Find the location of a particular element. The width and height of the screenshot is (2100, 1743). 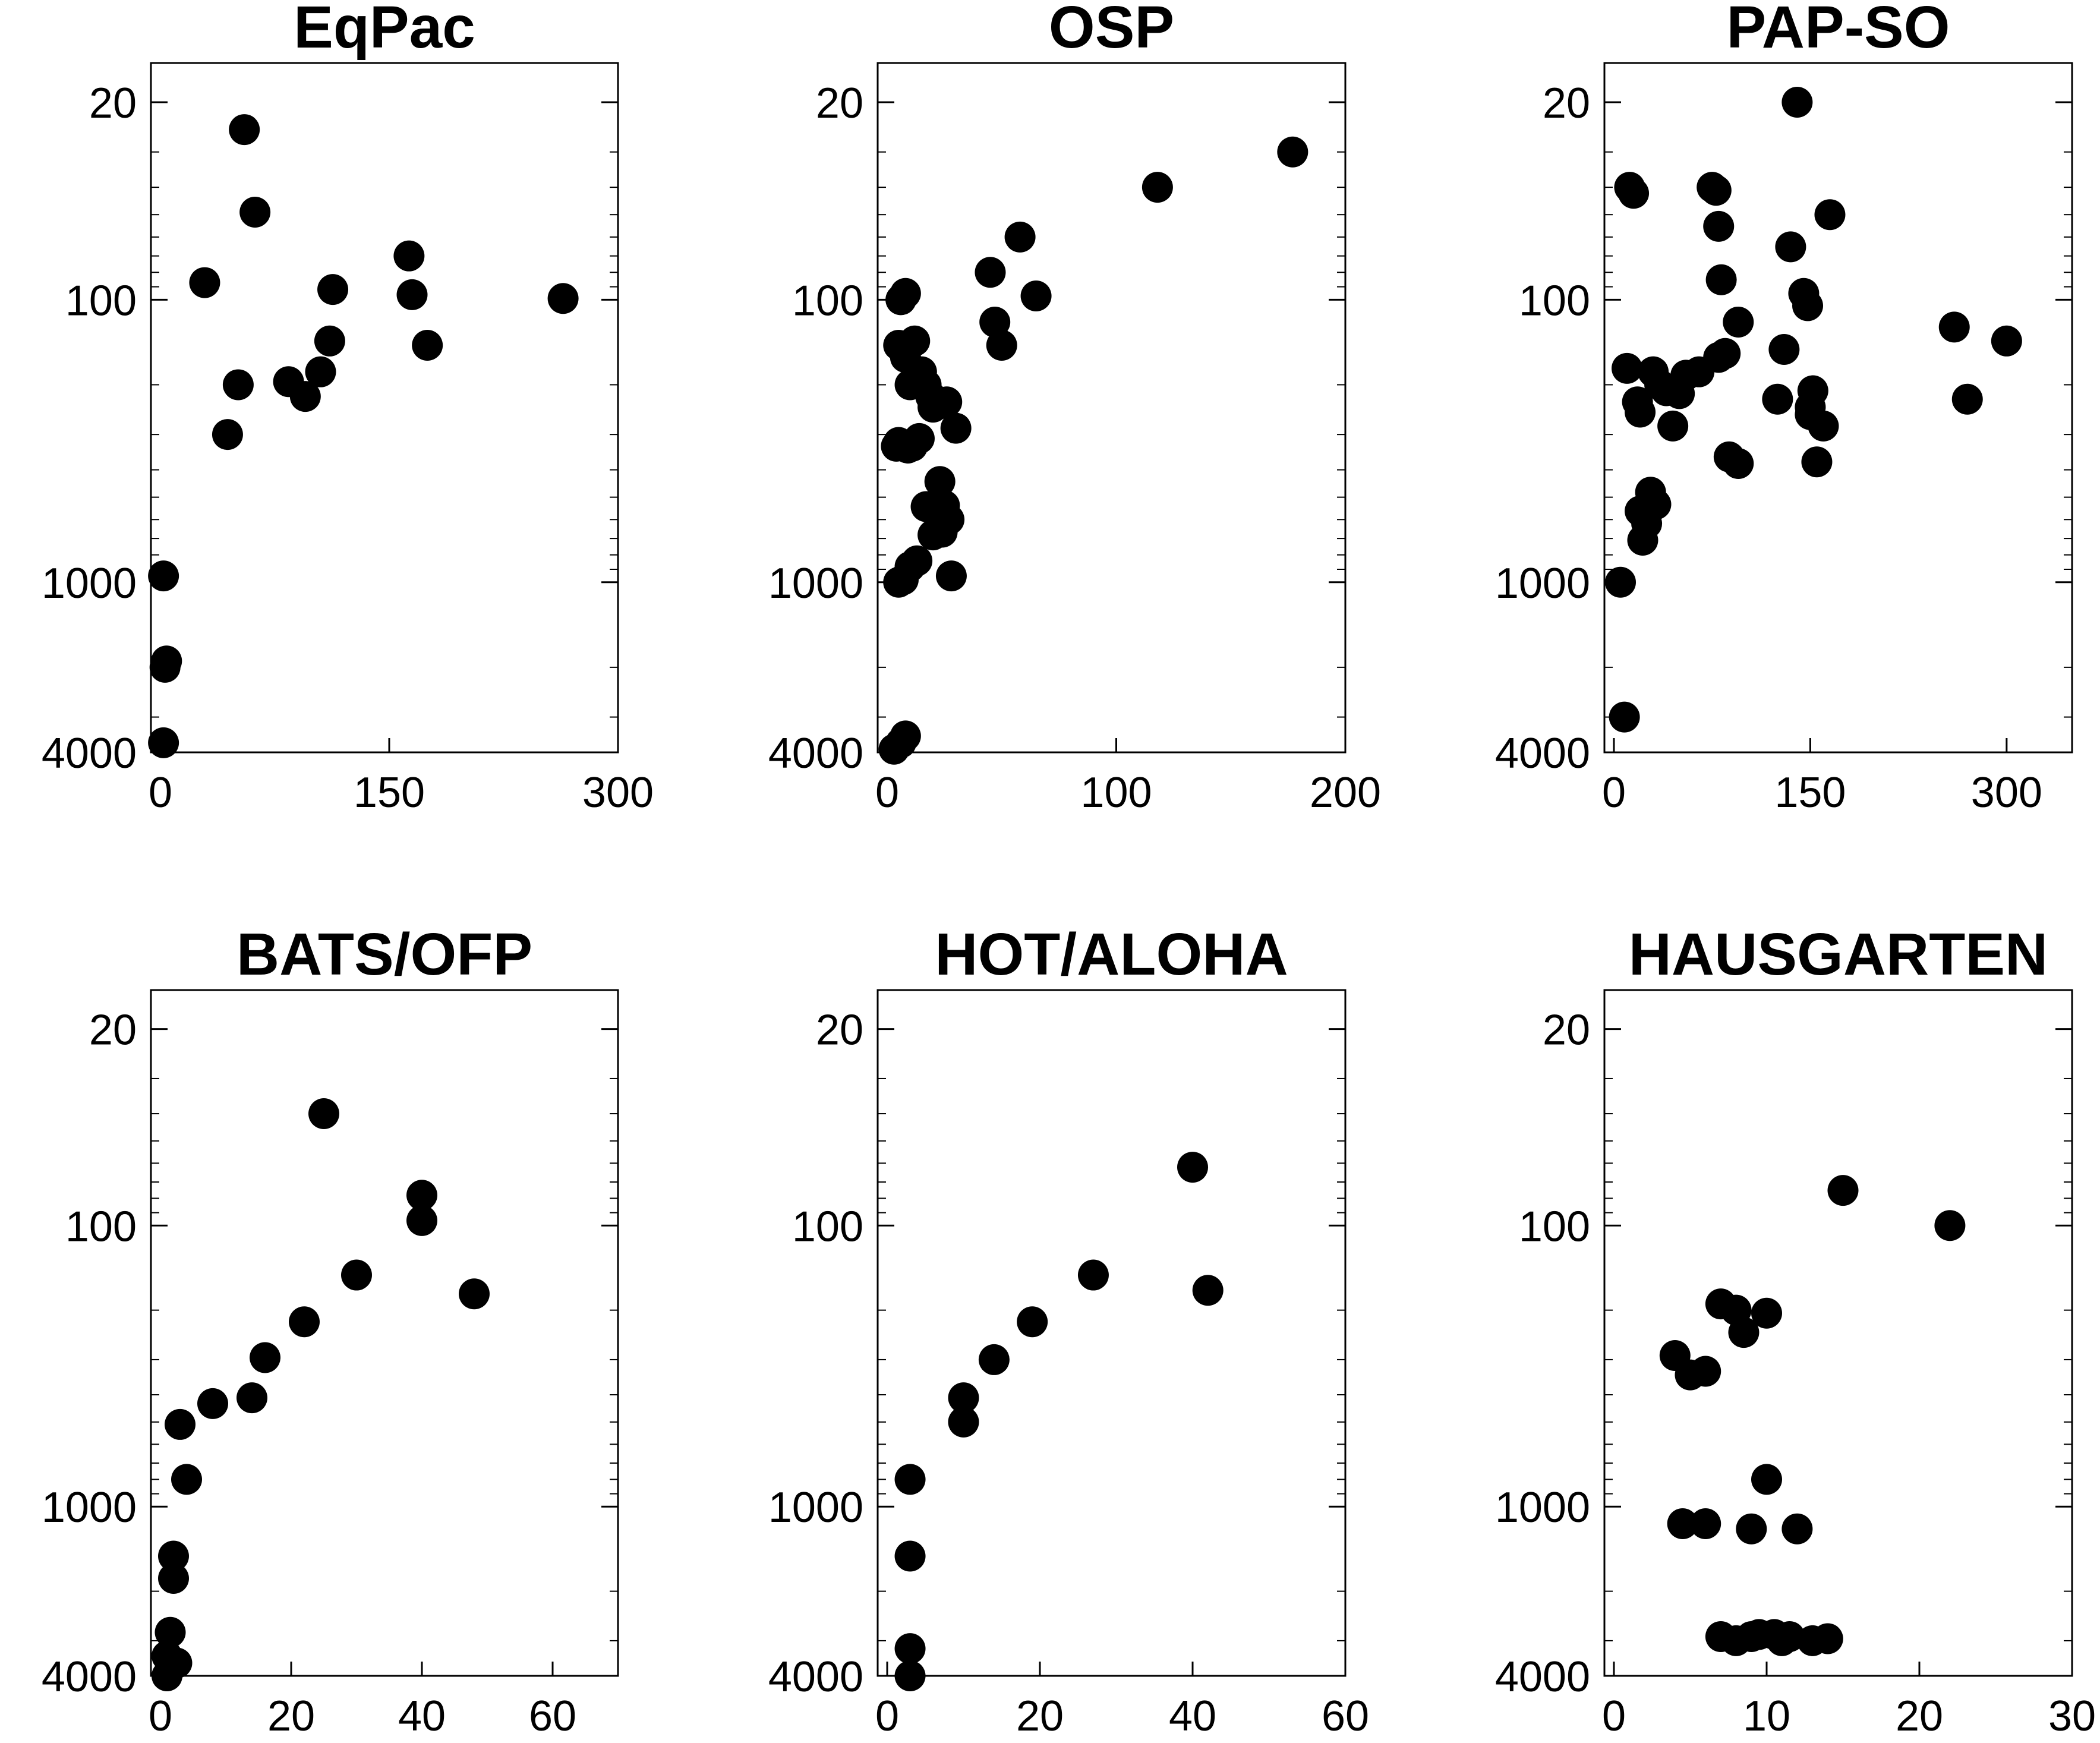

x-tick-label: 10 is located at coordinates (1766, 1716).